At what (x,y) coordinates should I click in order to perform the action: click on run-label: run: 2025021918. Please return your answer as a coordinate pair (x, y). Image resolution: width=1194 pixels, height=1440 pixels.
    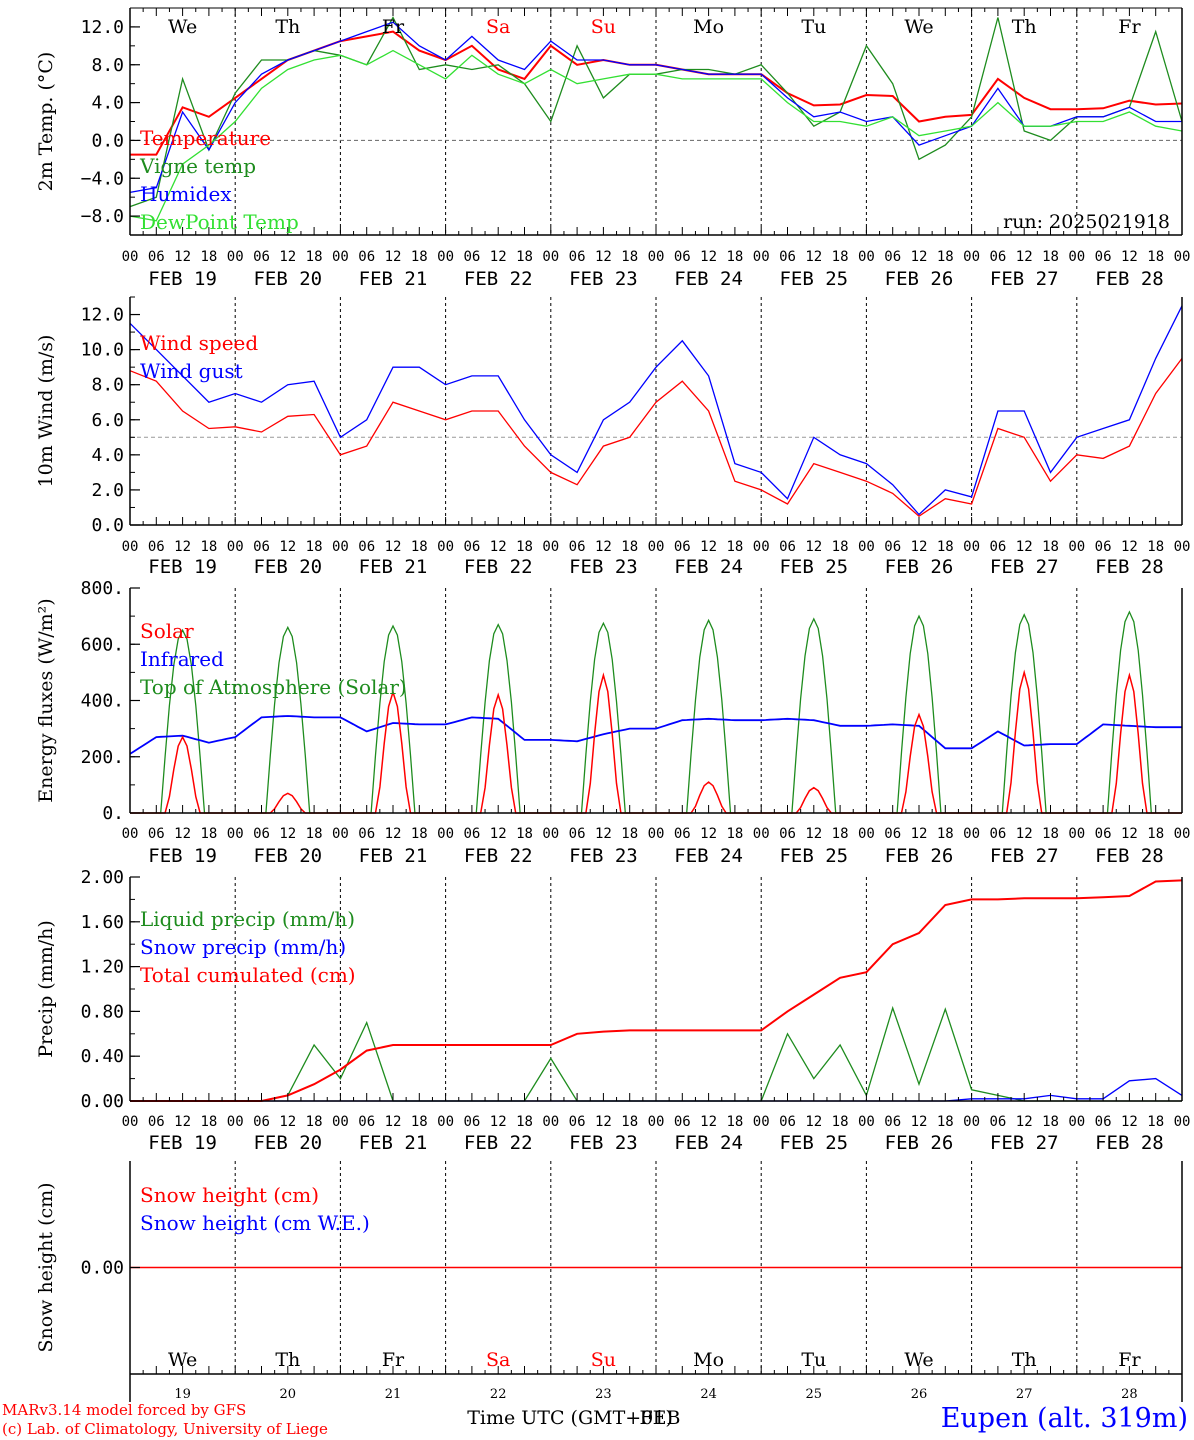
    Looking at the image, I should click on (1086, 222).